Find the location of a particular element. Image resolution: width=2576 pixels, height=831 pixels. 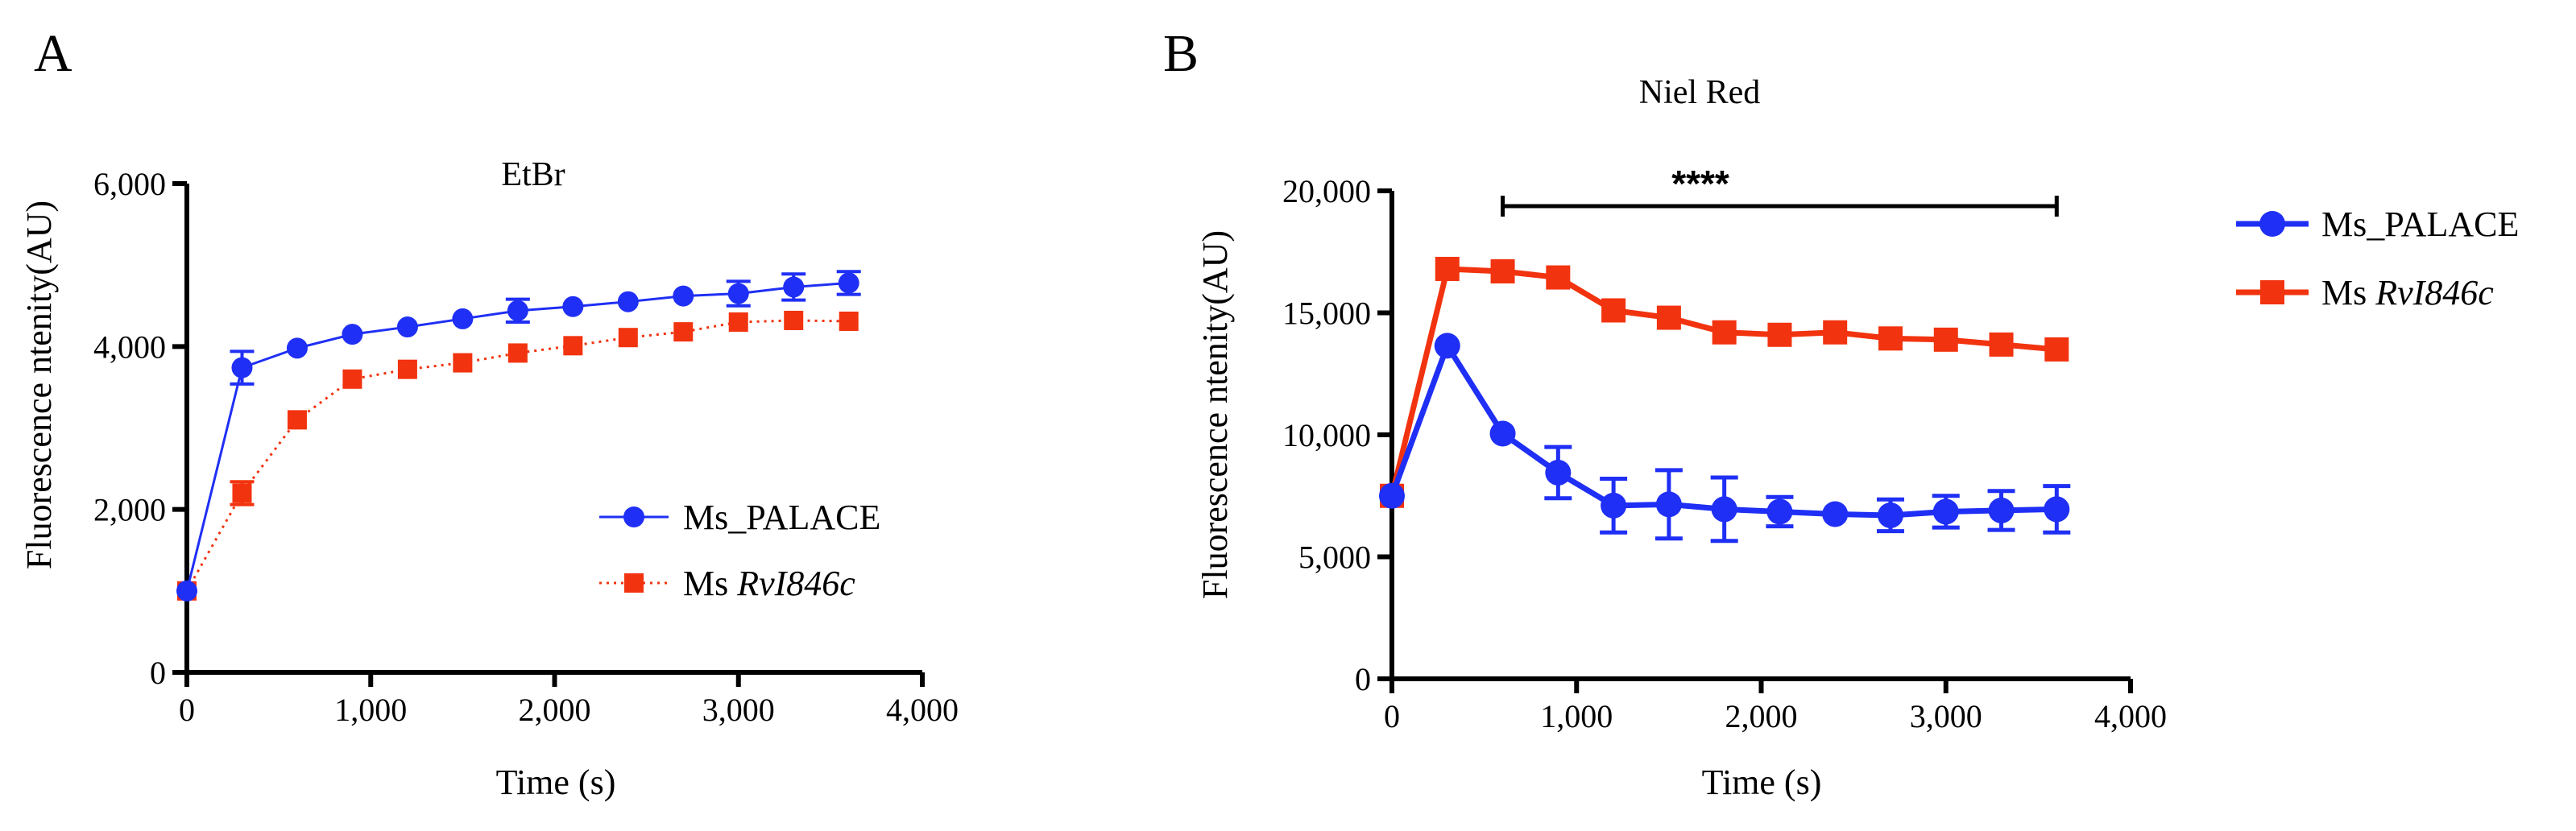

chart-a-y-tick-label: 4,000 is located at coordinates (129, 347).